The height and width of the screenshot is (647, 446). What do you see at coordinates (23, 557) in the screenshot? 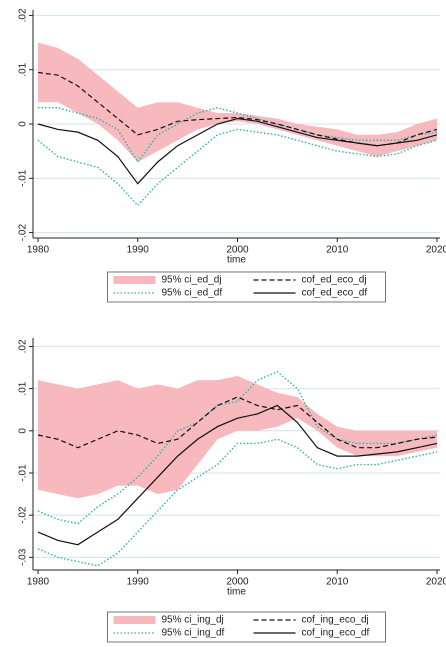
I see `y-tick-label: -.03` at bounding box center [23, 557].